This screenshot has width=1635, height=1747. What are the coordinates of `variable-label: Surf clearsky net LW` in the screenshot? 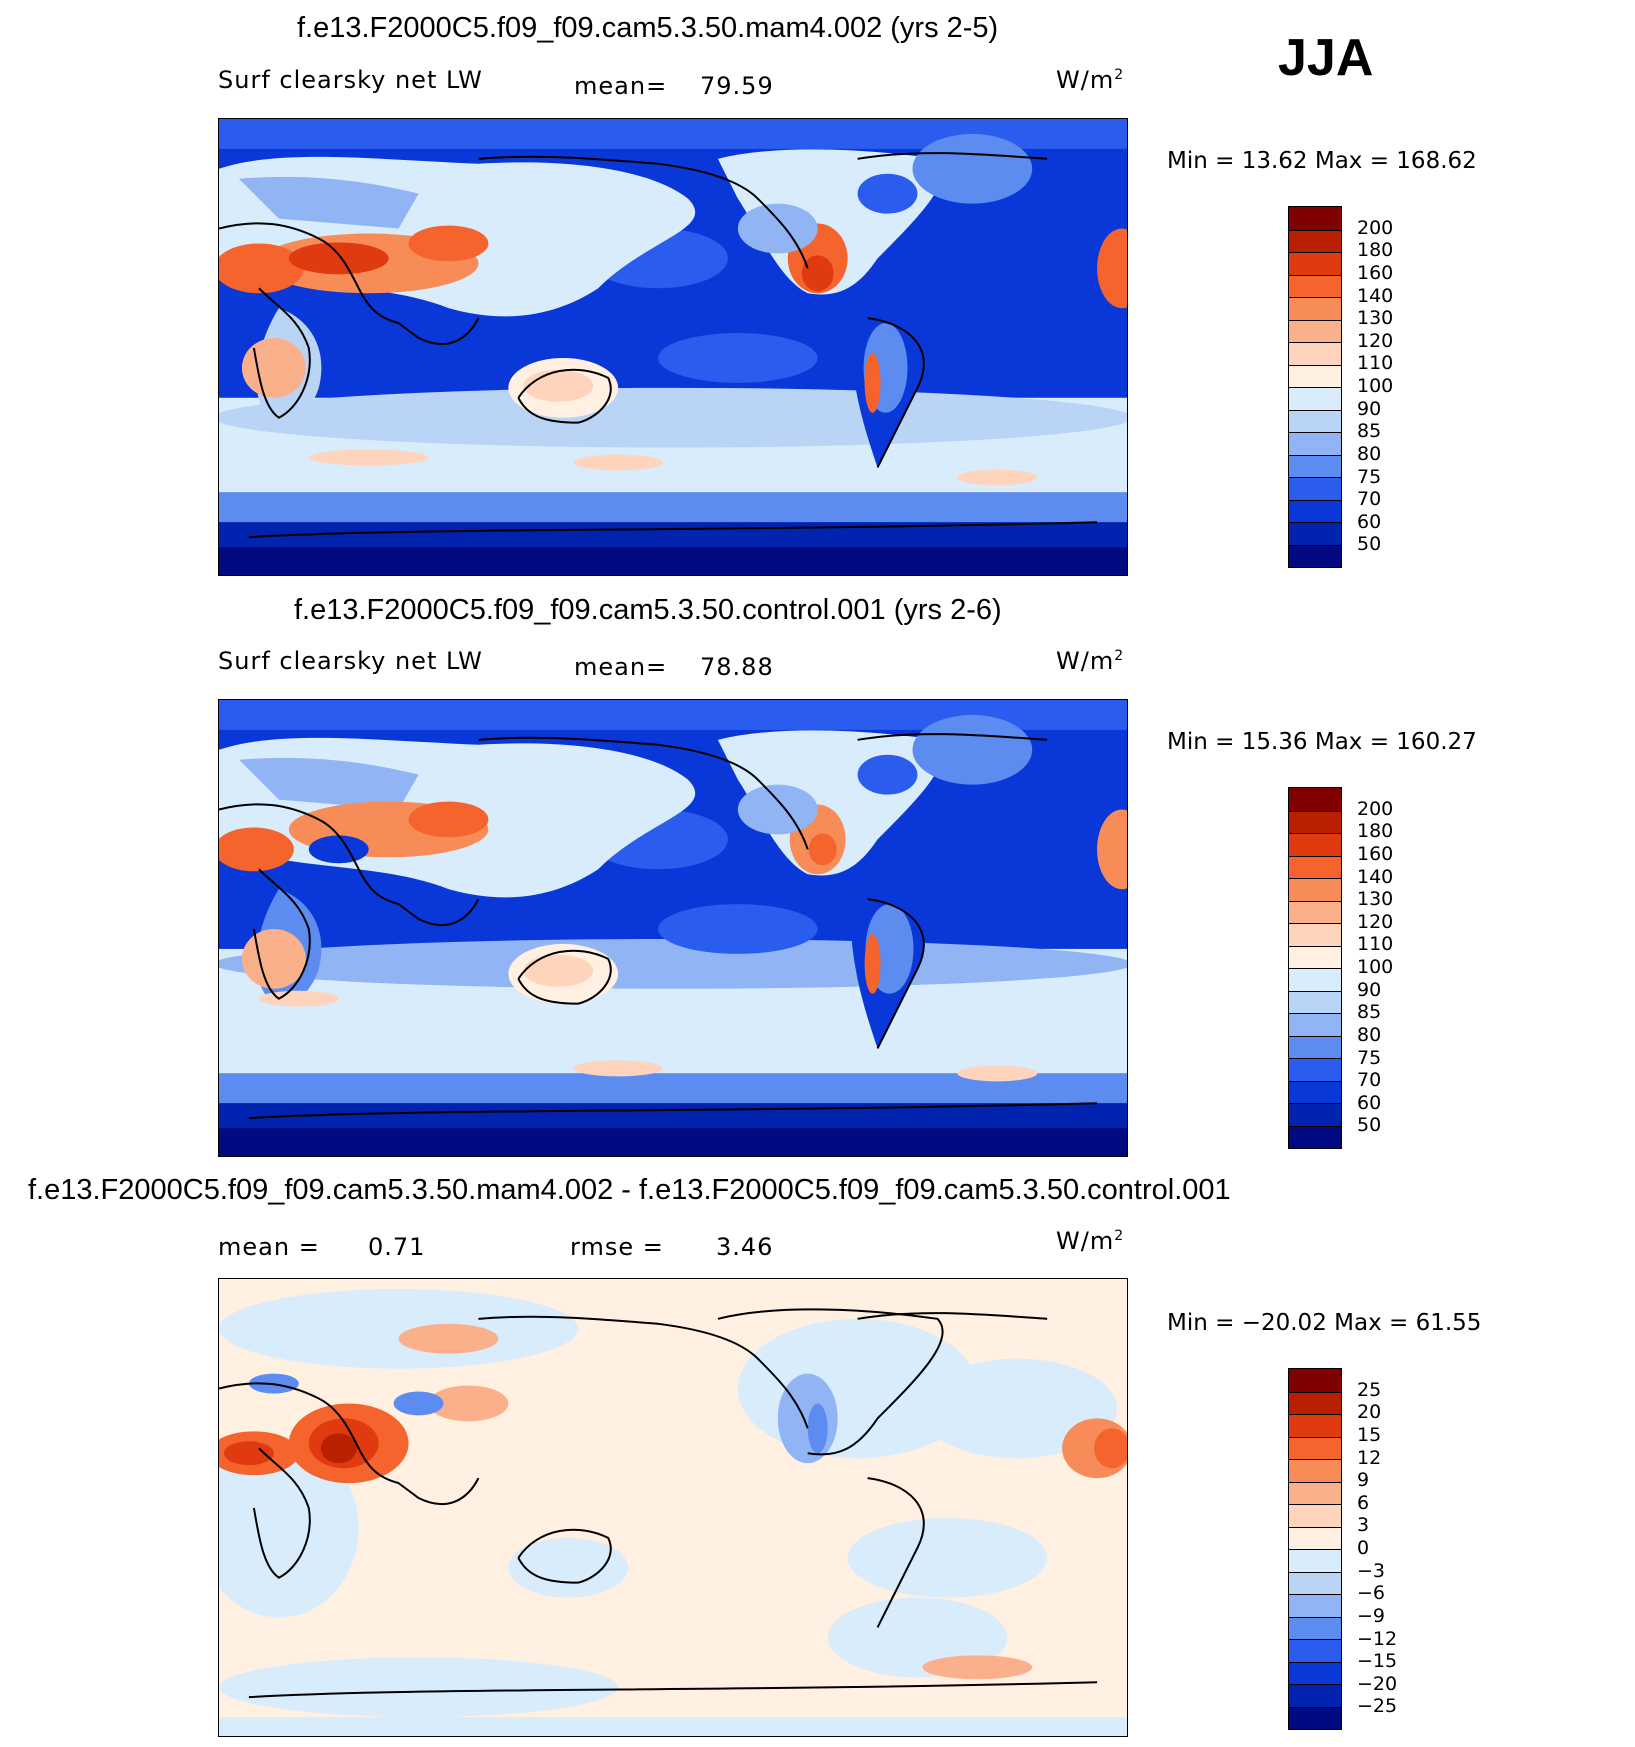 It's located at (350, 661).